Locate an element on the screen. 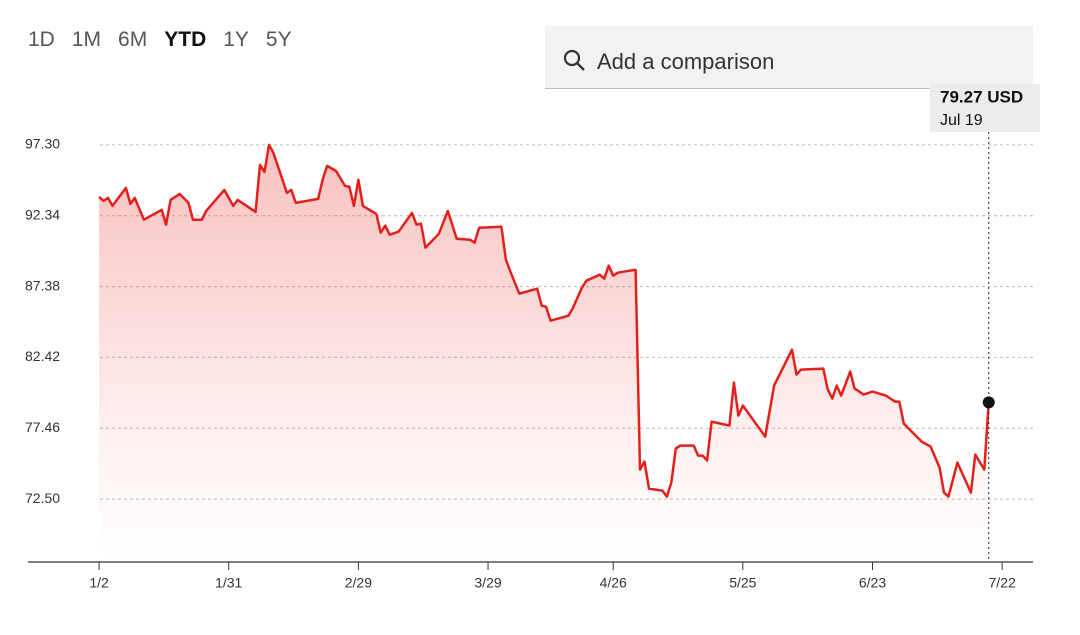  y-tick-label: 97.30 is located at coordinates (42, 144).